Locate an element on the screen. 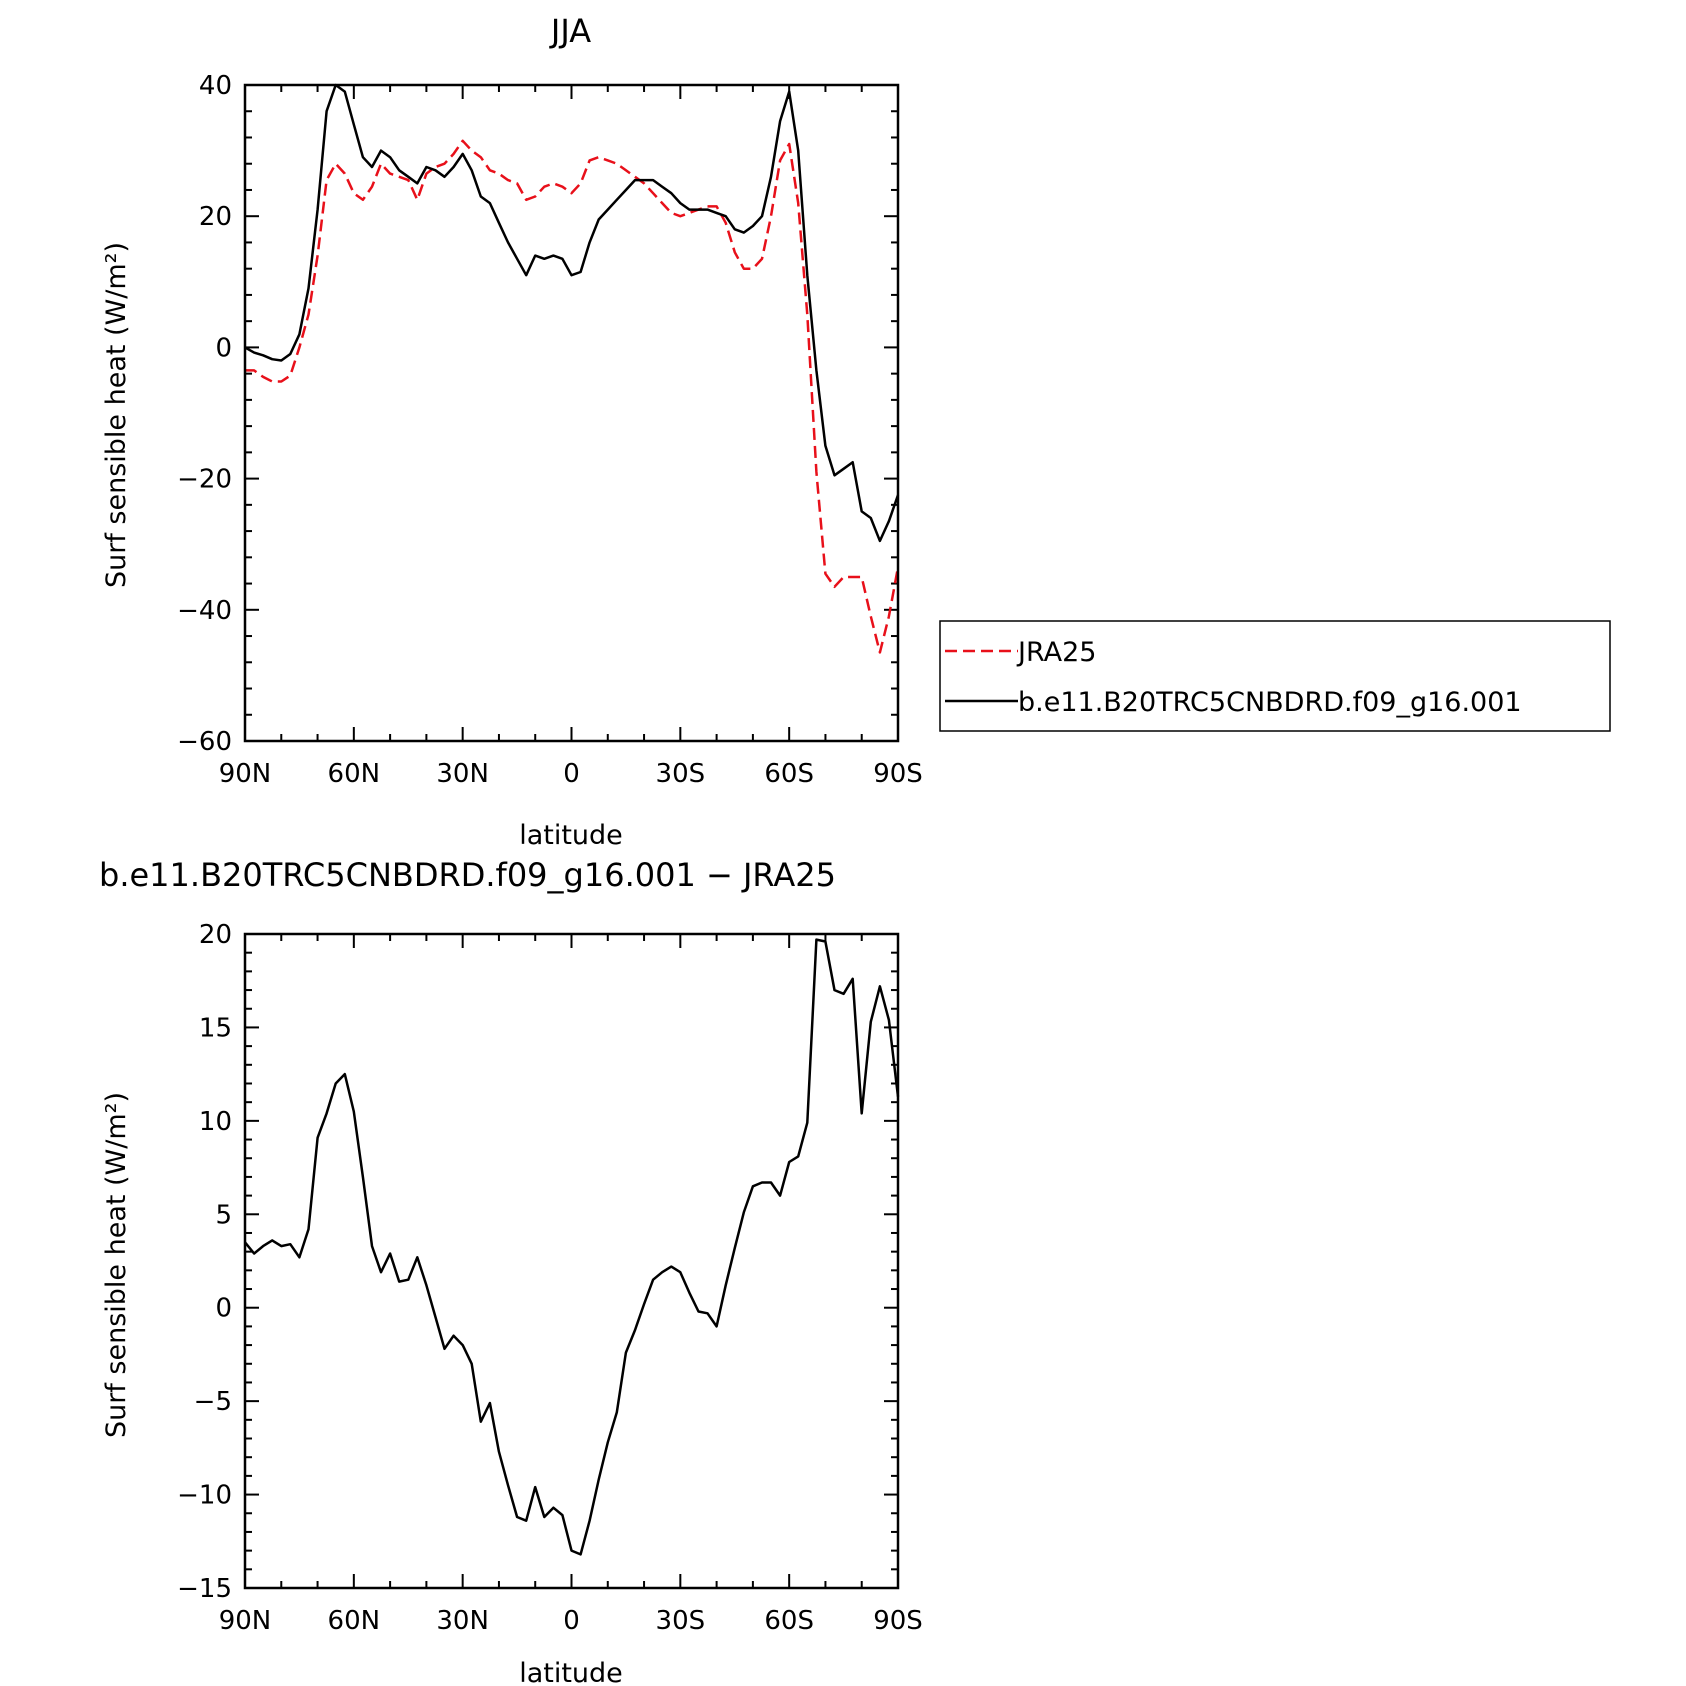  y-tick-label: −15 is located at coordinates (204, 1589).